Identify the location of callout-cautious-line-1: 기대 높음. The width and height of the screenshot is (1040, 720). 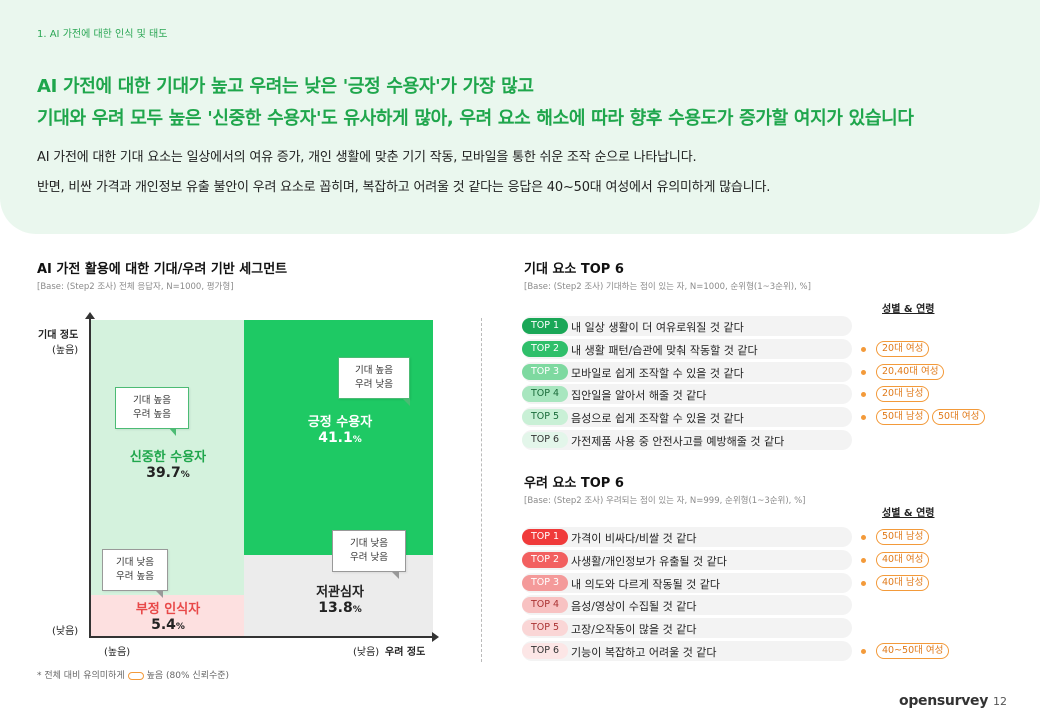
(152, 400).